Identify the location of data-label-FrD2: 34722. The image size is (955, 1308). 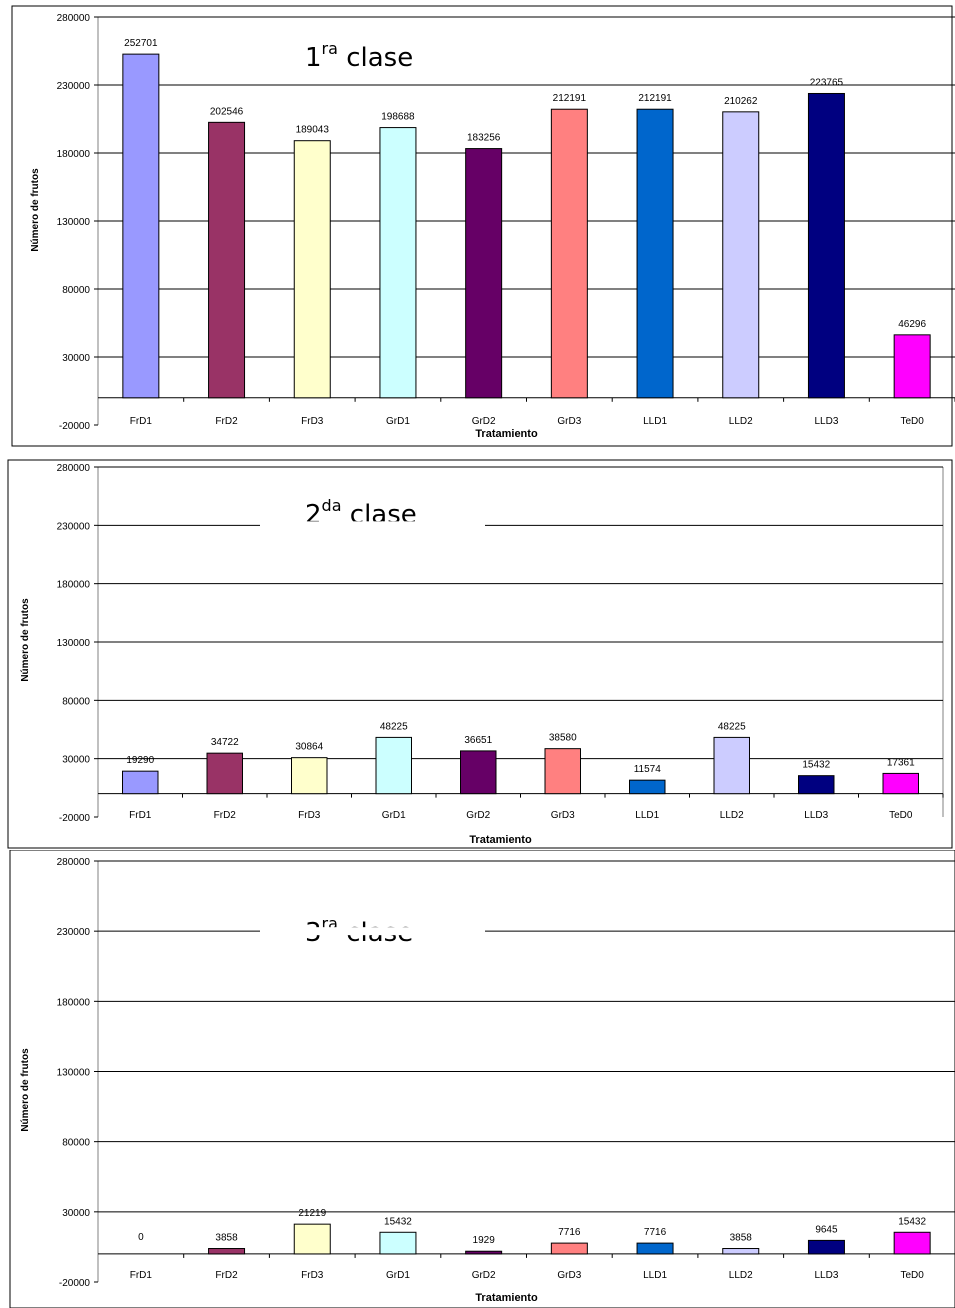
(225, 742).